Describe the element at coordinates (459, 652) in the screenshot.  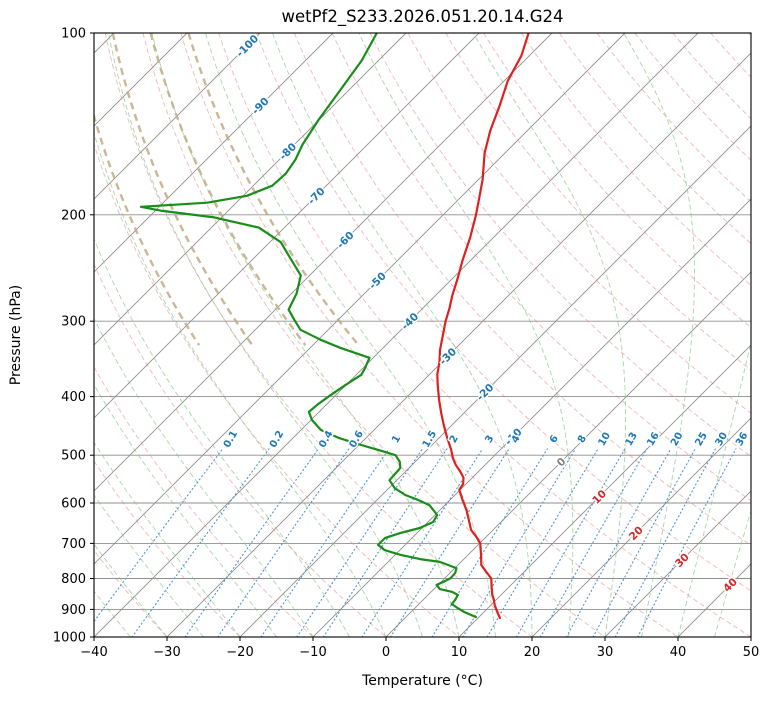
I see `x-tick-label: 10` at that location.